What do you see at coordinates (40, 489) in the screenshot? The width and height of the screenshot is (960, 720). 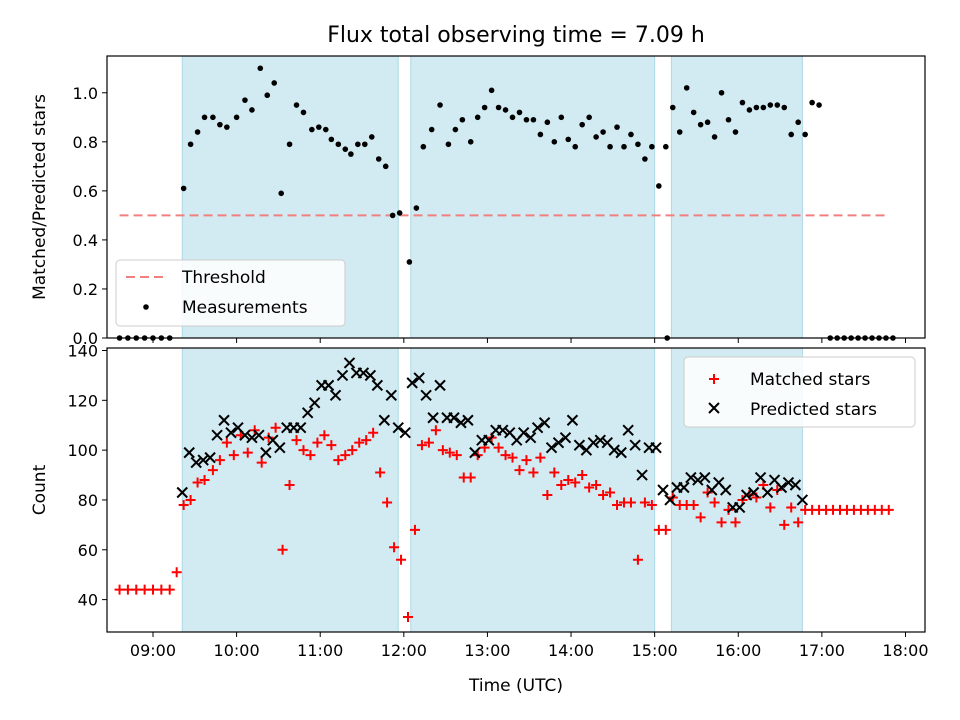 I see `y-axis-label: Count` at bounding box center [40, 489].